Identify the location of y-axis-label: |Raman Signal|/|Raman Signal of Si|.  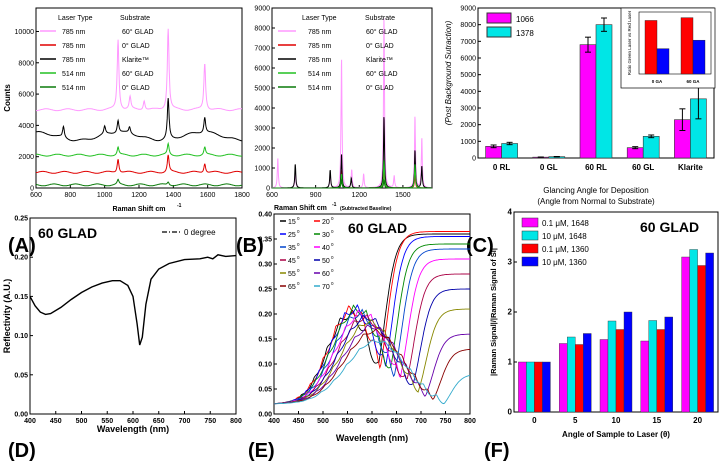
(493, 312).